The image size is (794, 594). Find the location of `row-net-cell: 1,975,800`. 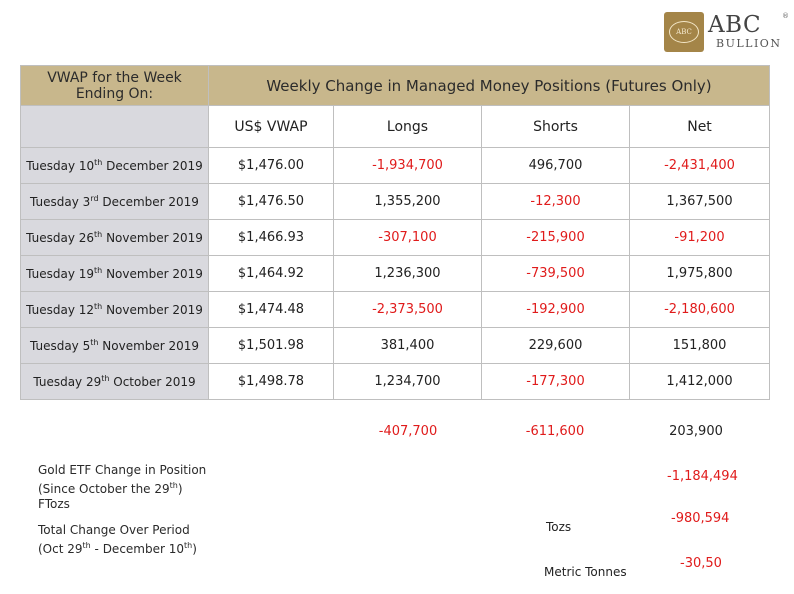

row-net-cell: 1,975,800 is located at coordinates (699, 273).